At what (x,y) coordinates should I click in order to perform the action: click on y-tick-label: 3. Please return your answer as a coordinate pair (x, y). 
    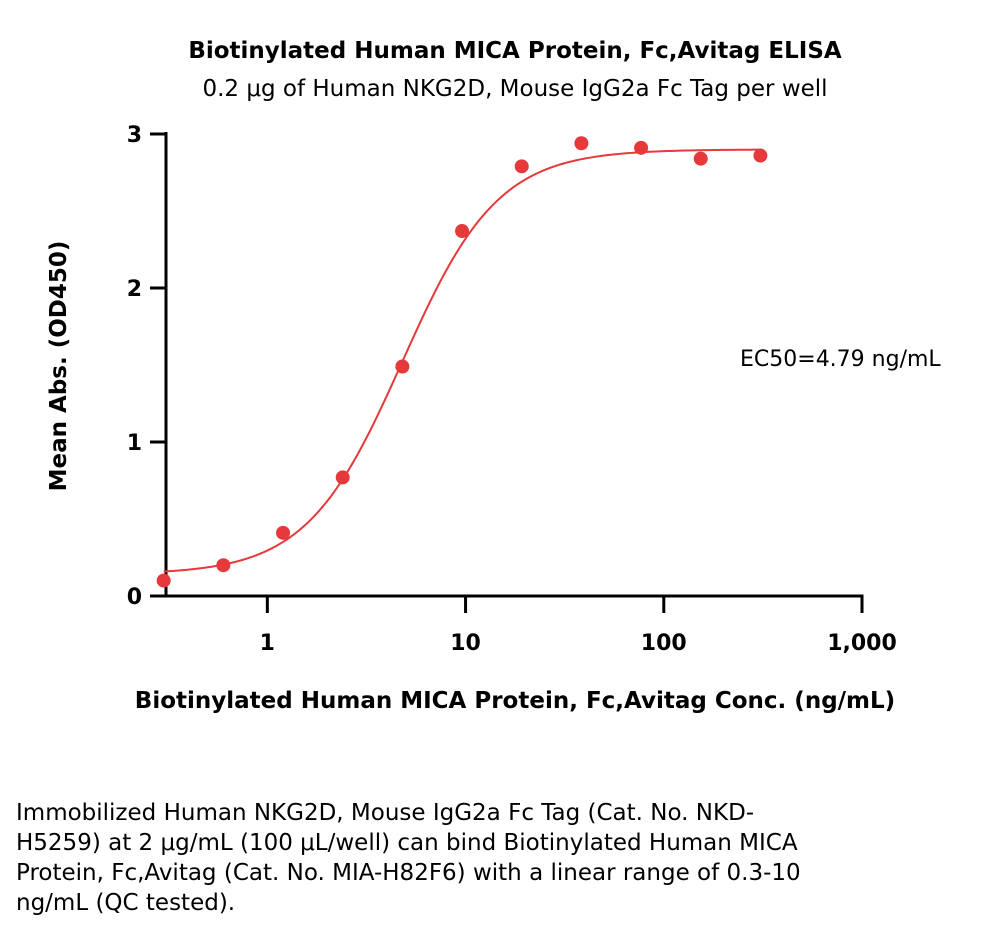
    Looking at the image, I should click on (134, 135).